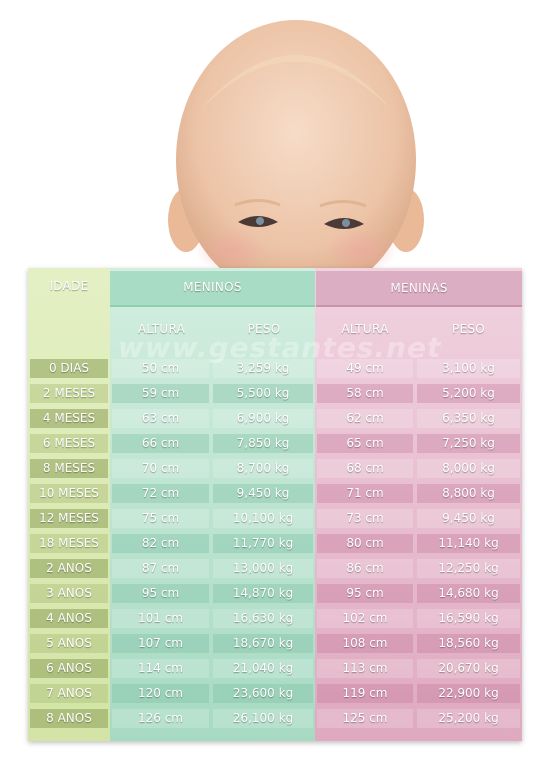  What do you see at coordinates (263, 418) in the screenshot?
I see `boy-peso-cell: 6,900 kg` at bounding box center [263, 418].